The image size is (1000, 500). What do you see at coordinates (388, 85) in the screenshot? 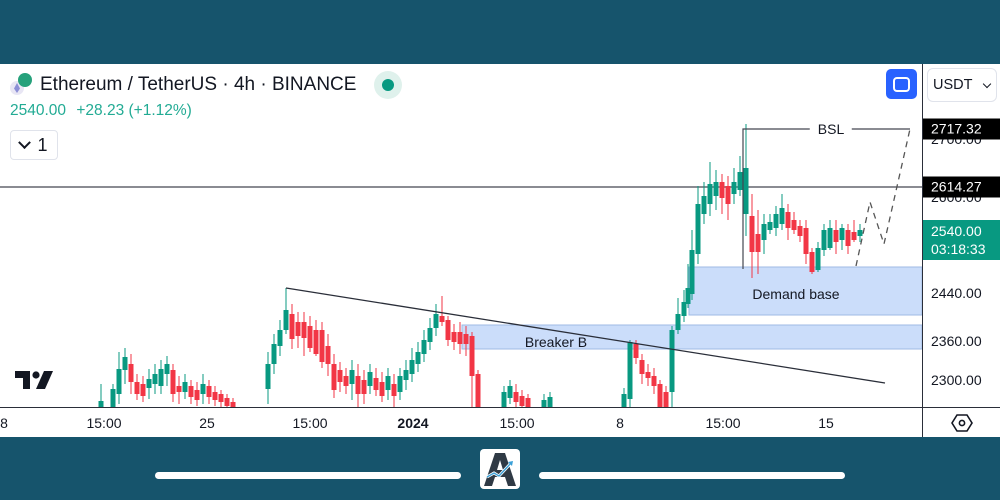
I see `market-status-icon` at bounding box center [388, 85].